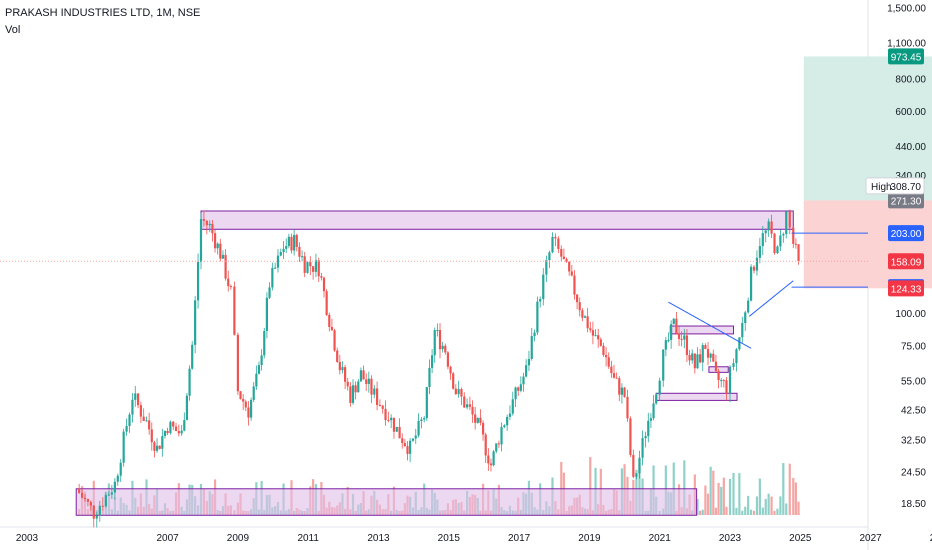 The image size is (932, 550). I want to click on stop-price-tag: 124.33, so click(906, 289).